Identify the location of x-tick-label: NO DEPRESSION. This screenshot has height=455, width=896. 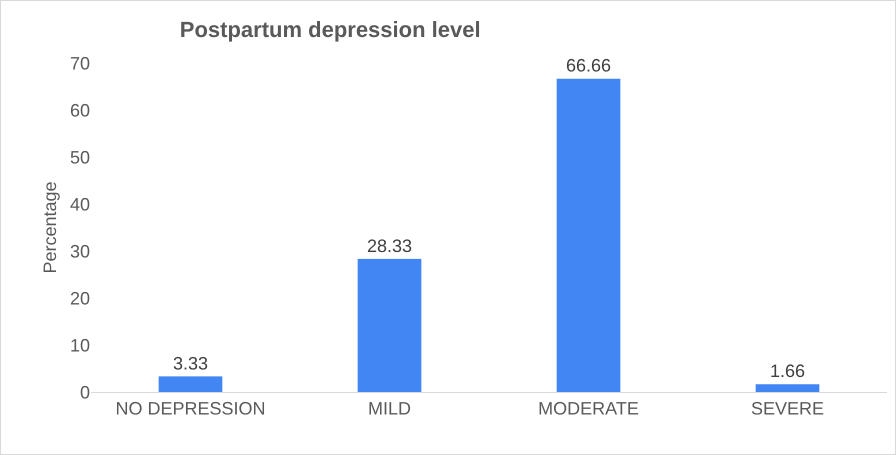
(190, 408).